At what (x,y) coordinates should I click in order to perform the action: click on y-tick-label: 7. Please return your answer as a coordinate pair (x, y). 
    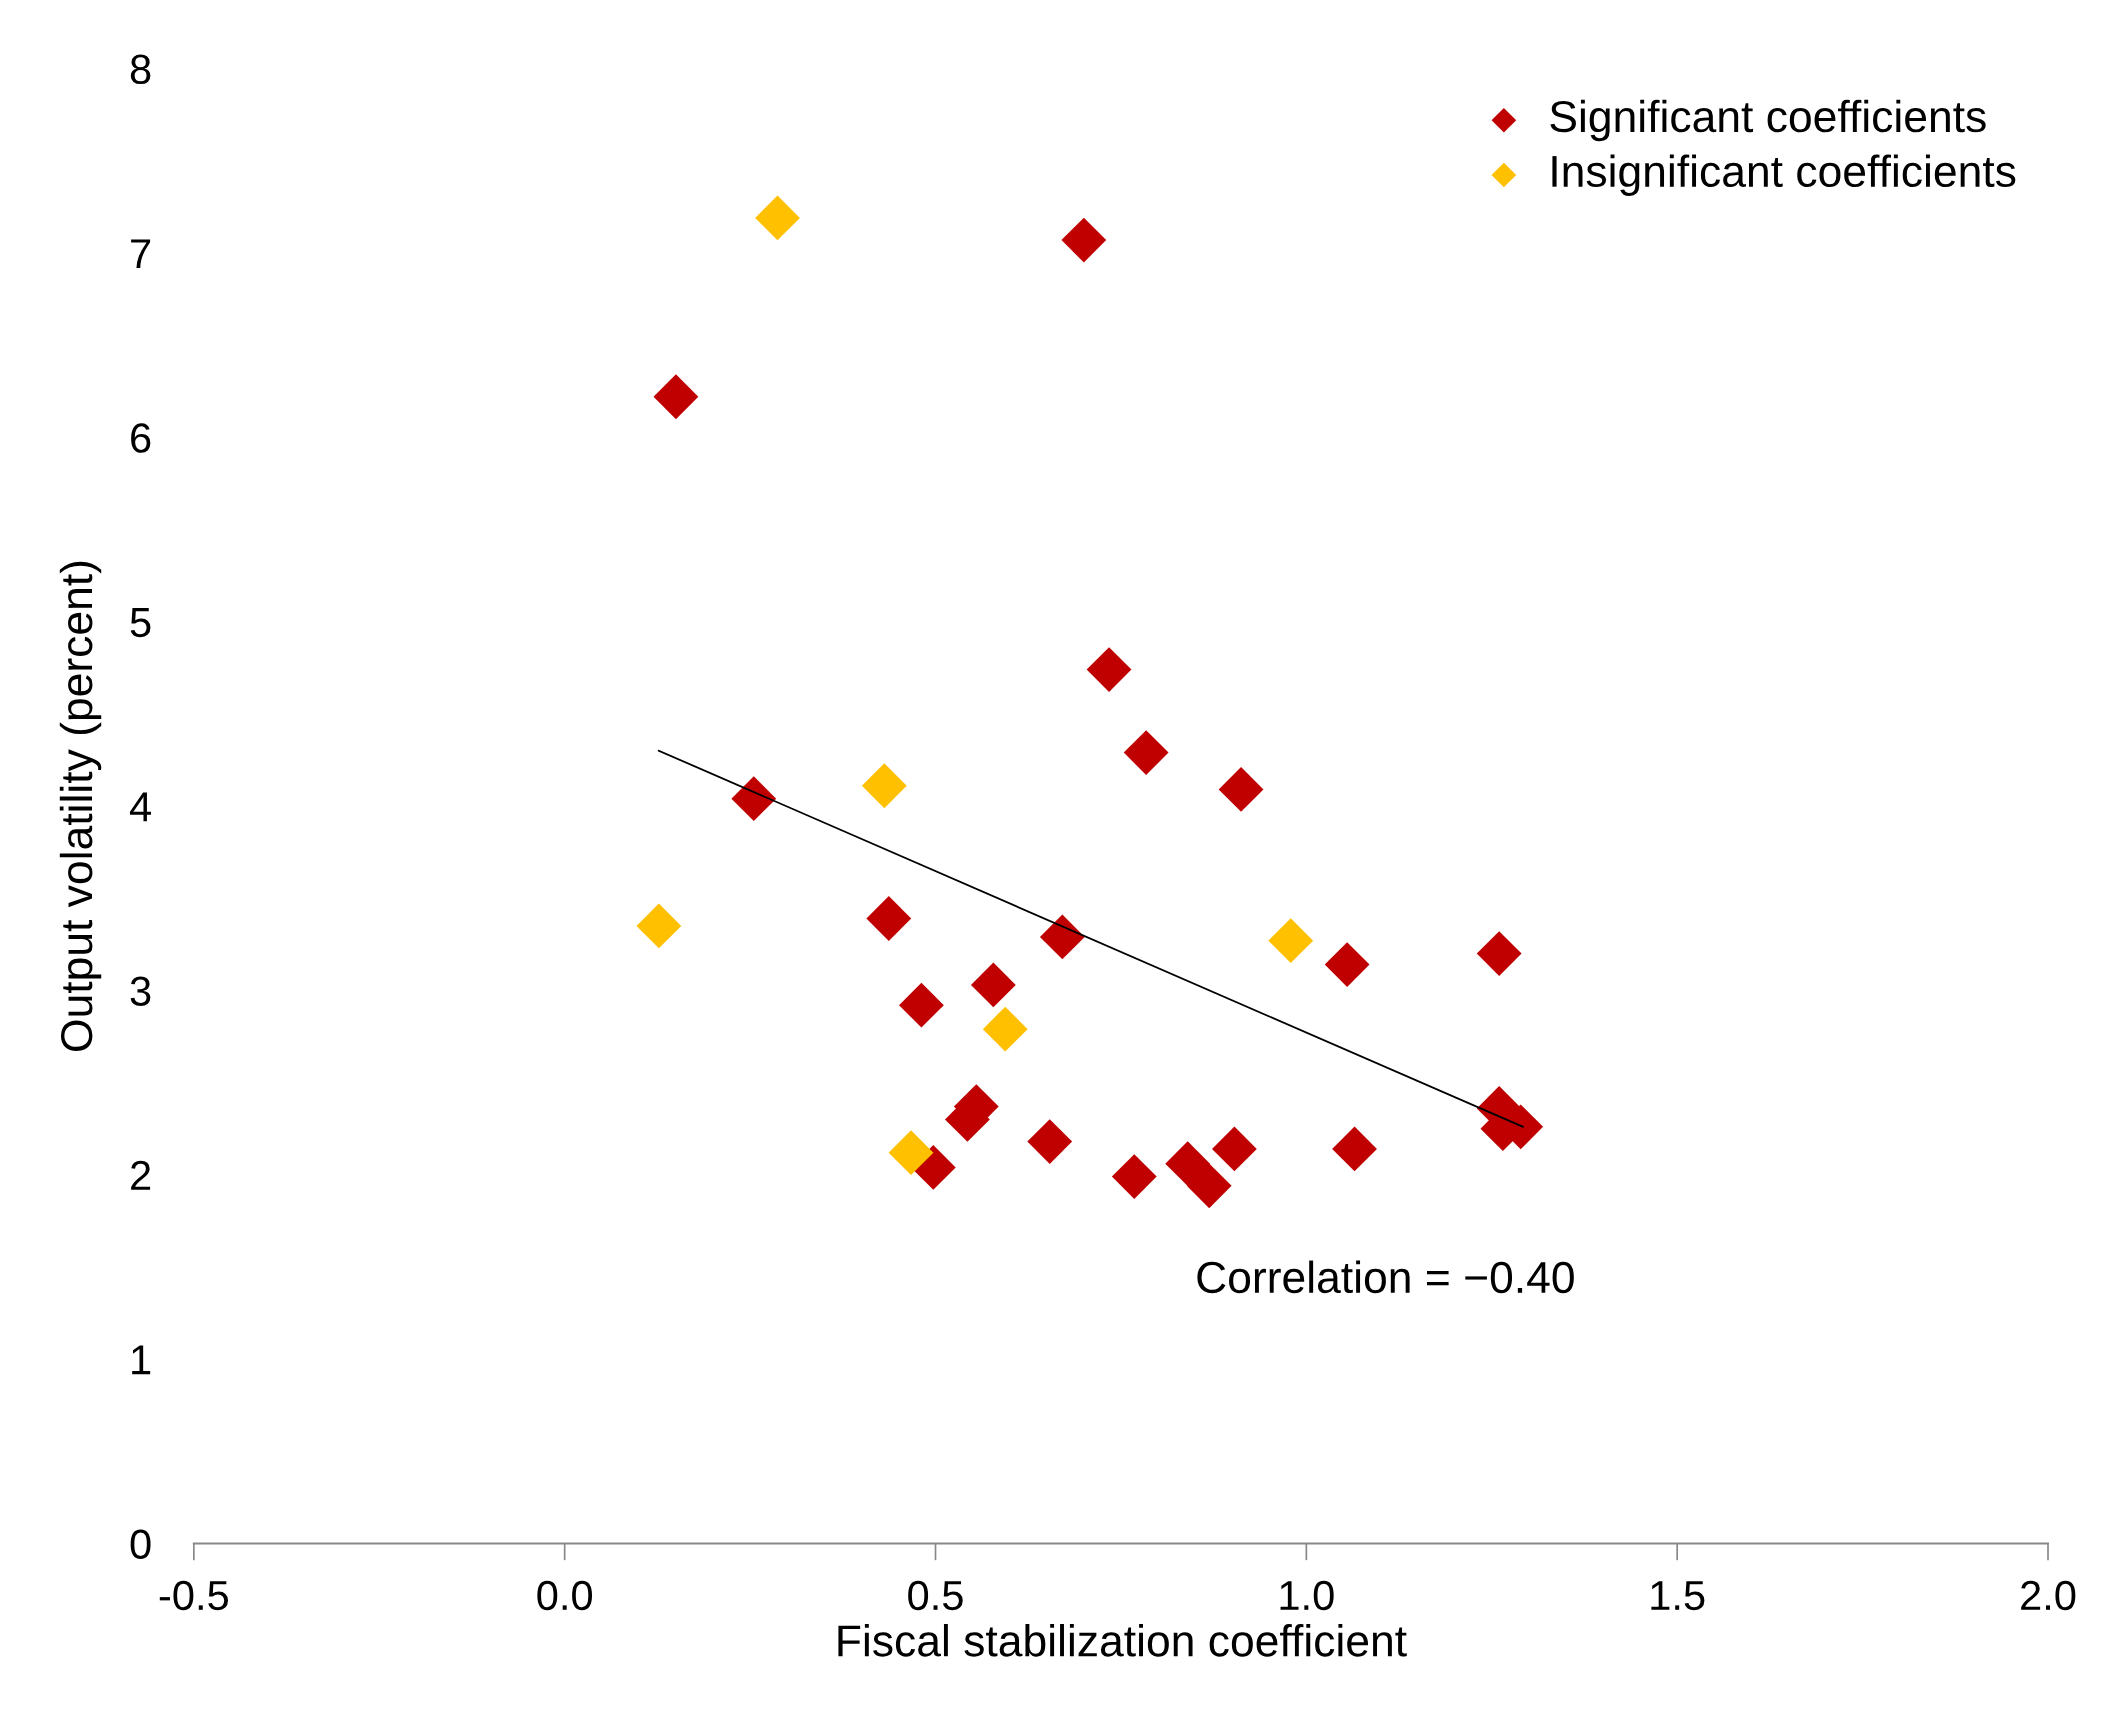
    Looking at the image, I should click on (141, 254).